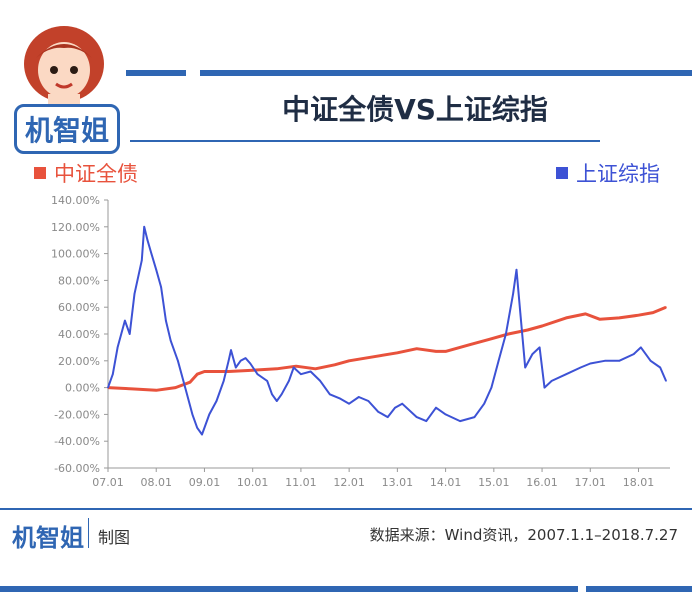  I want to click on header-bar-short, so click(156, 73).